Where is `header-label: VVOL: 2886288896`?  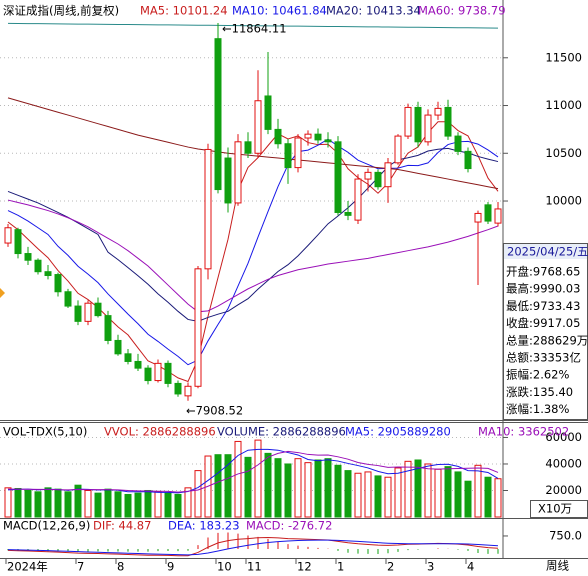 header-label: VVOL: 2886288896 is located at coordinates (160, 432).